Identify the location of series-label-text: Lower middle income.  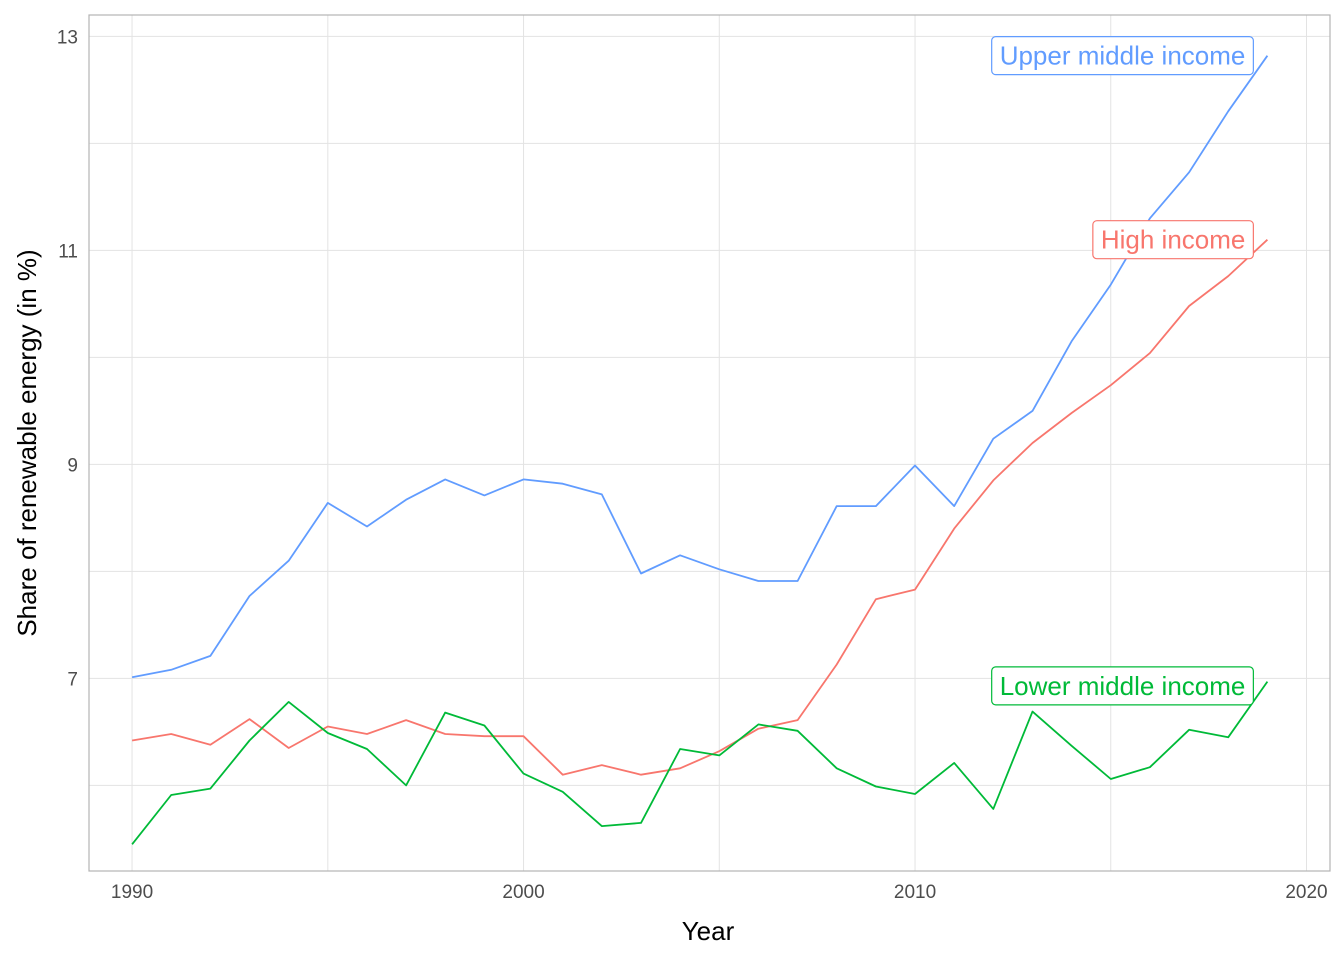
(1123, 686).